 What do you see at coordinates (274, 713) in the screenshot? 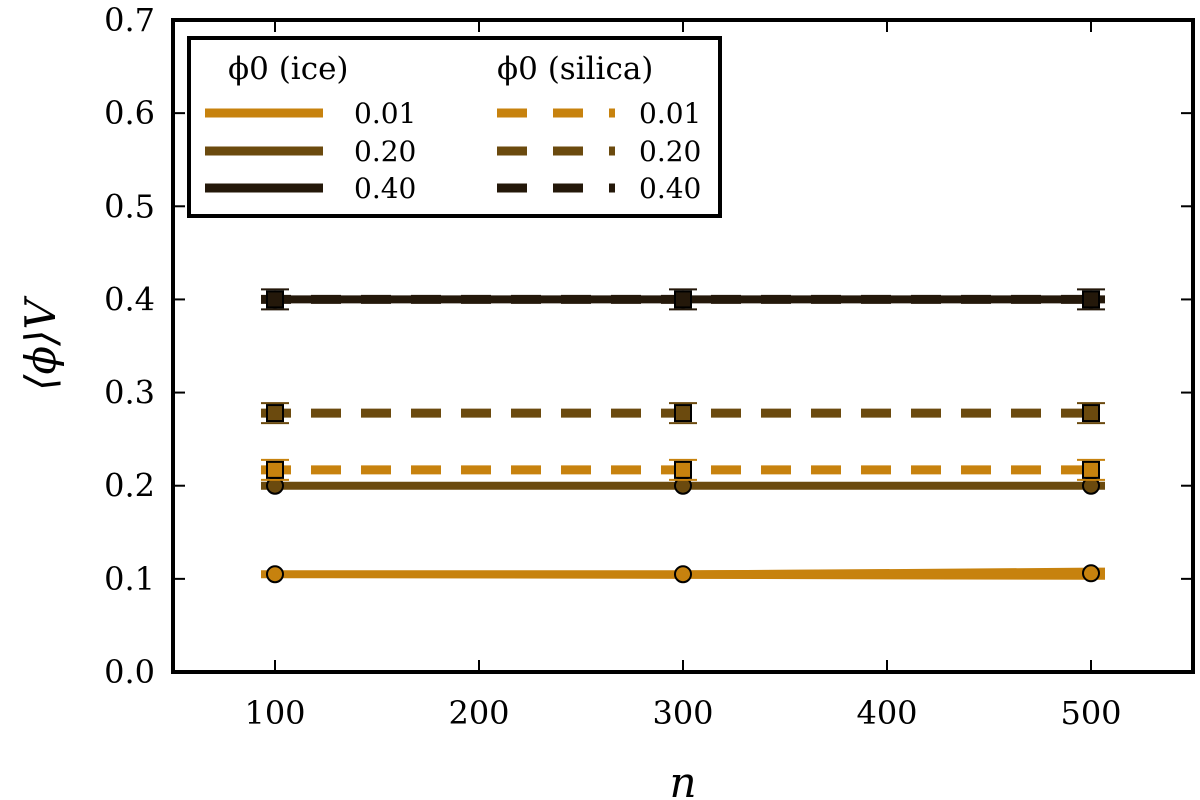
I see `x-tick-label: 100` at bounding box center [274, 713].